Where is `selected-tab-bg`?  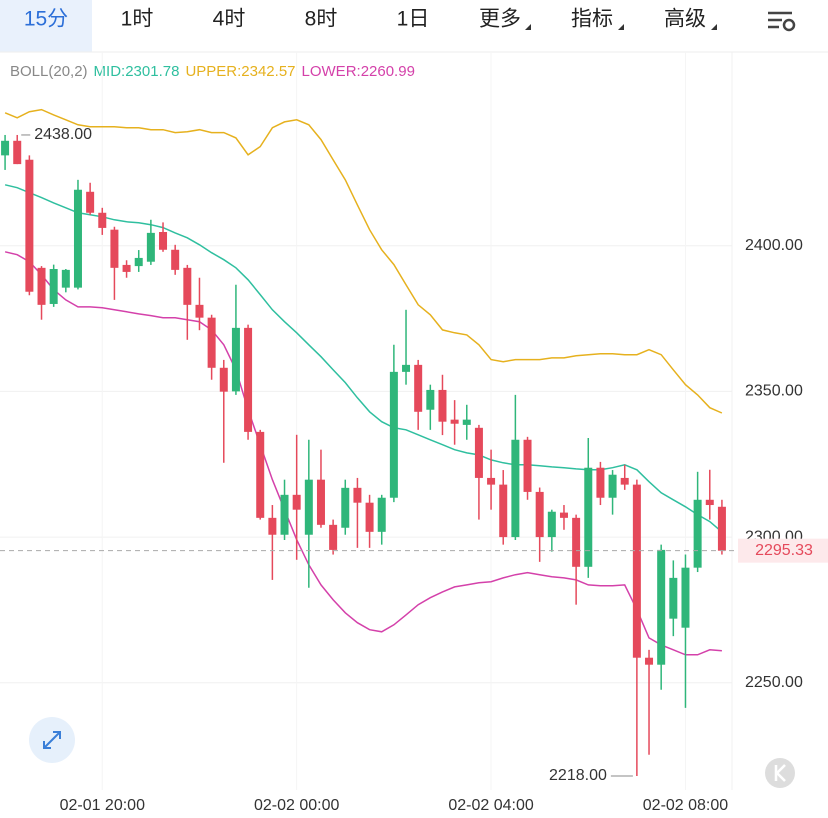 selected-tab-bg is located at coordinates (46, 26).